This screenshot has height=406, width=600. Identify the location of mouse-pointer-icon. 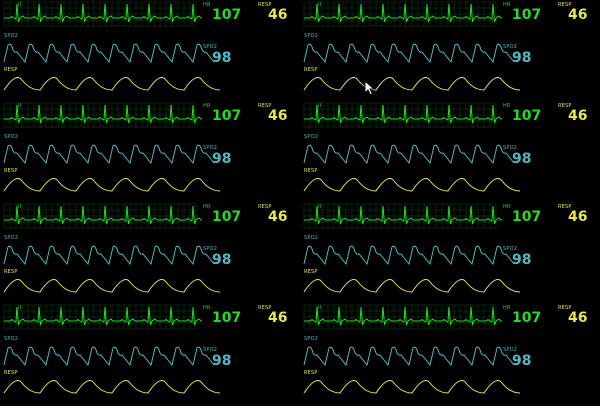
(370, 88).